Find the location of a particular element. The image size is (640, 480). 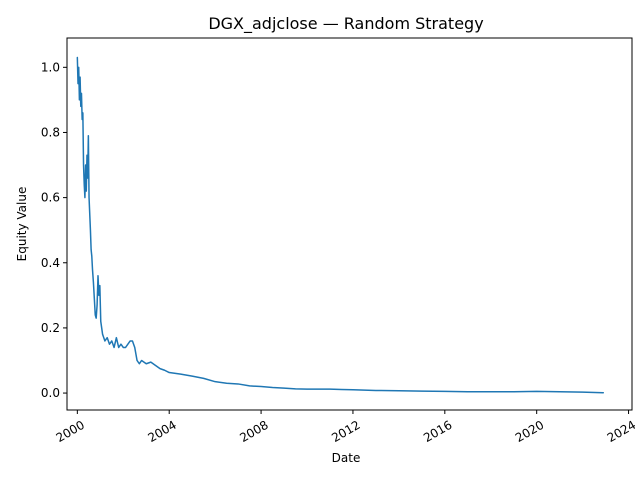

x-axis-label: Date is located at coordinates (346, 458).